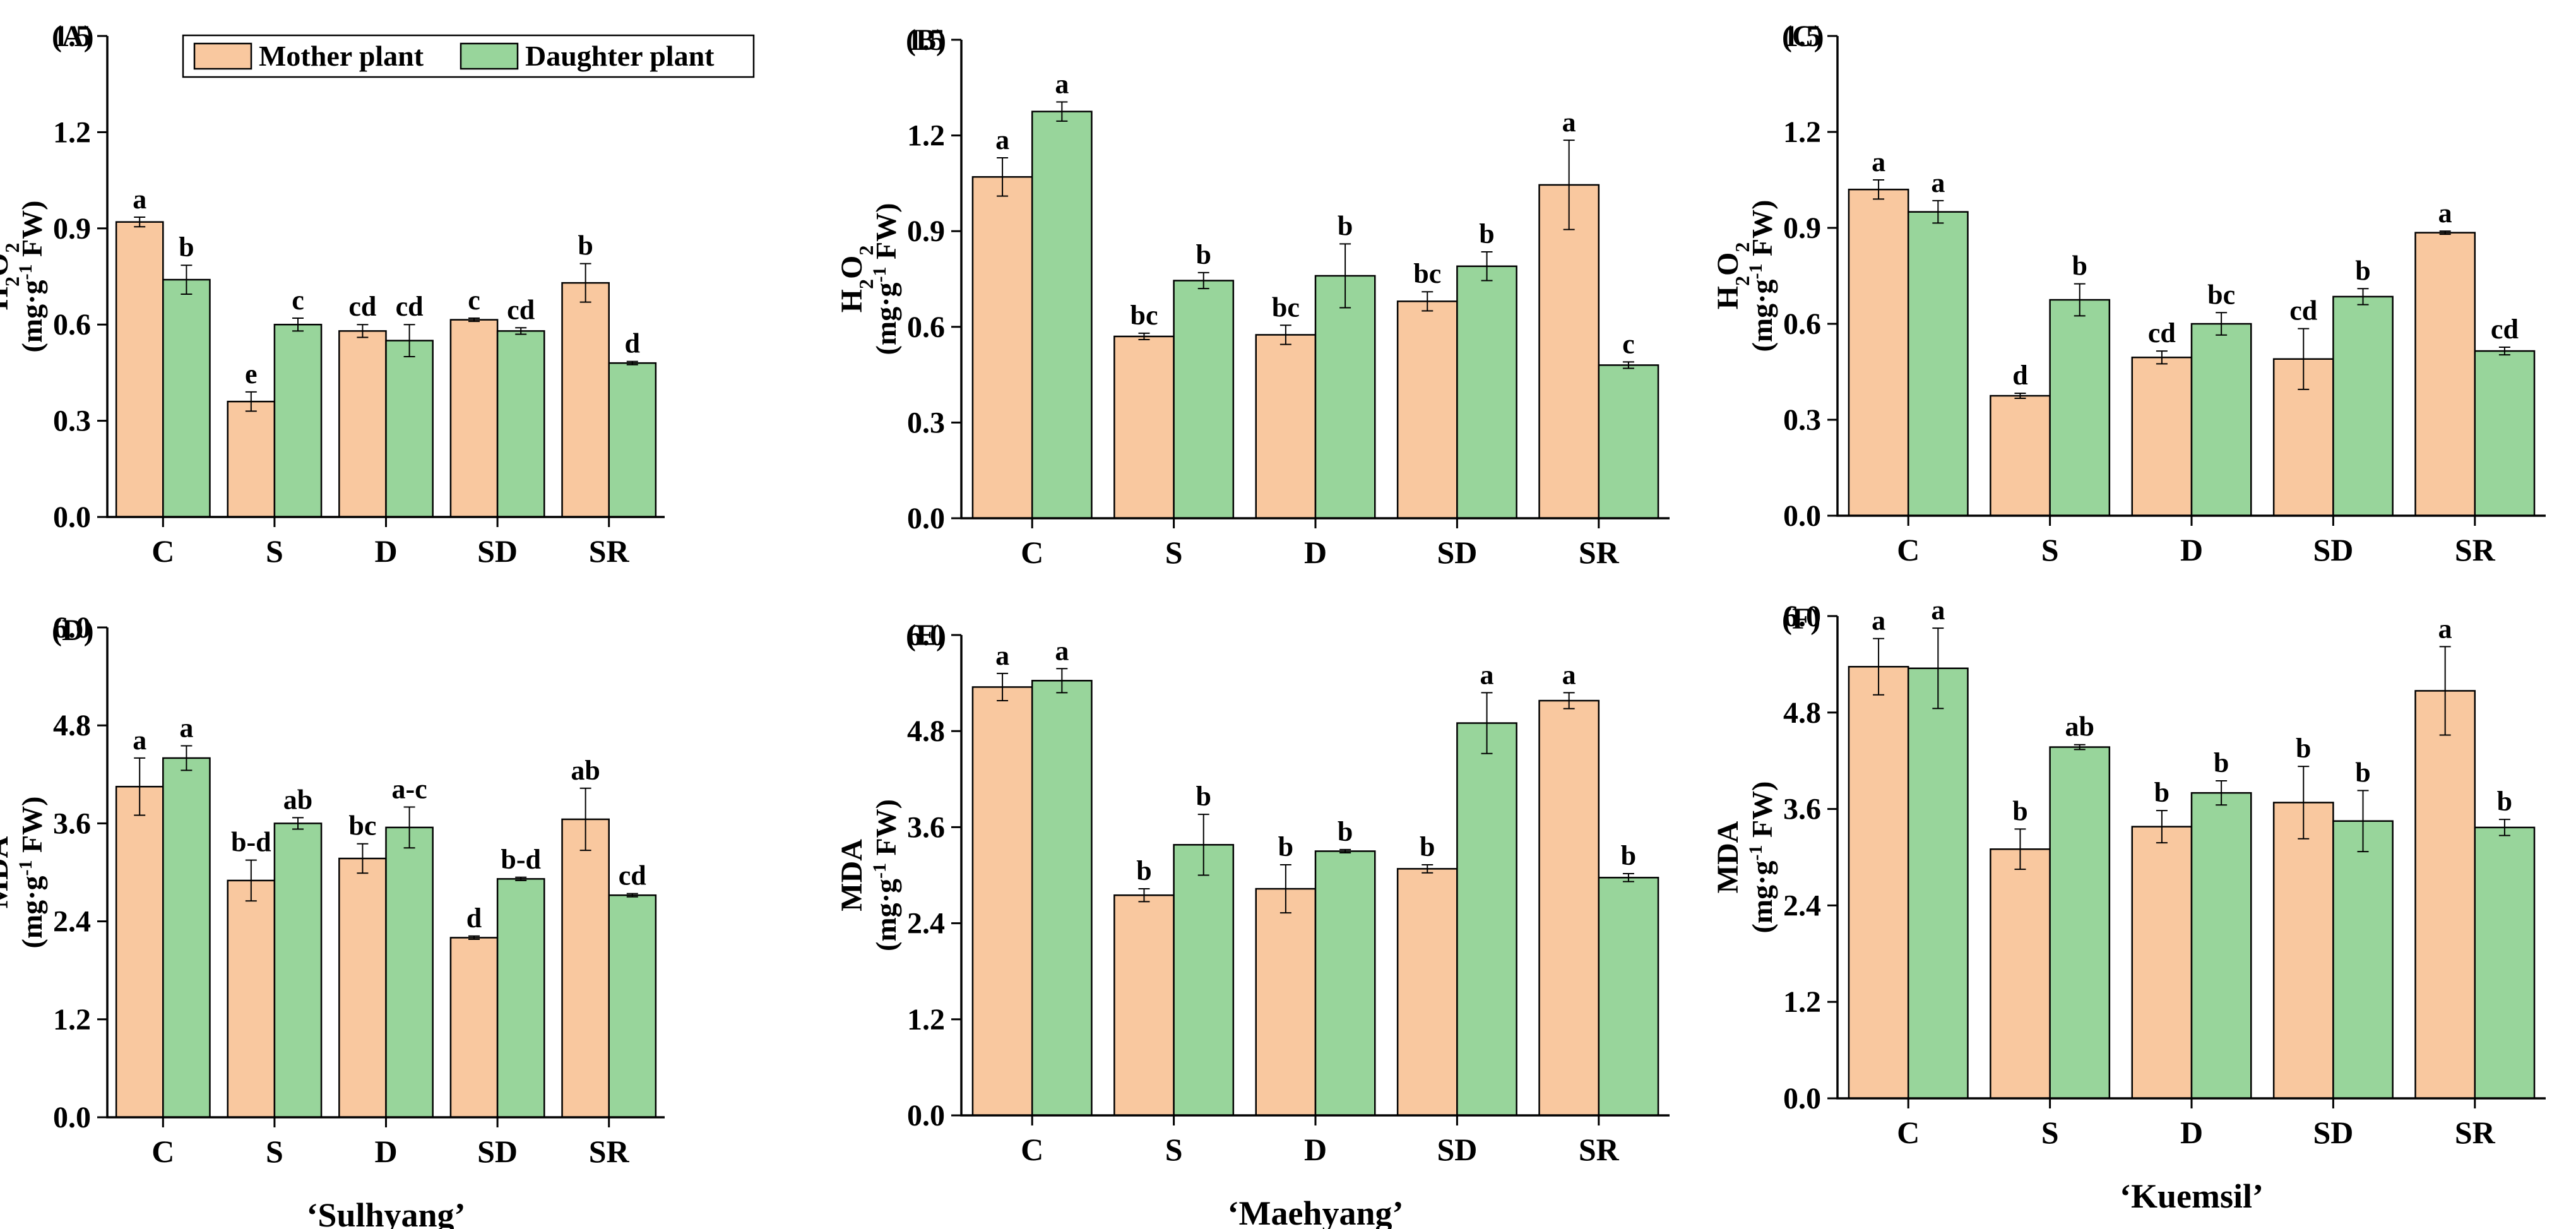 The height and width of the screenshot is (1229, 2576). I want to click on y-axis-label: MDA(mg·g-1 FW), so click(24, 873).